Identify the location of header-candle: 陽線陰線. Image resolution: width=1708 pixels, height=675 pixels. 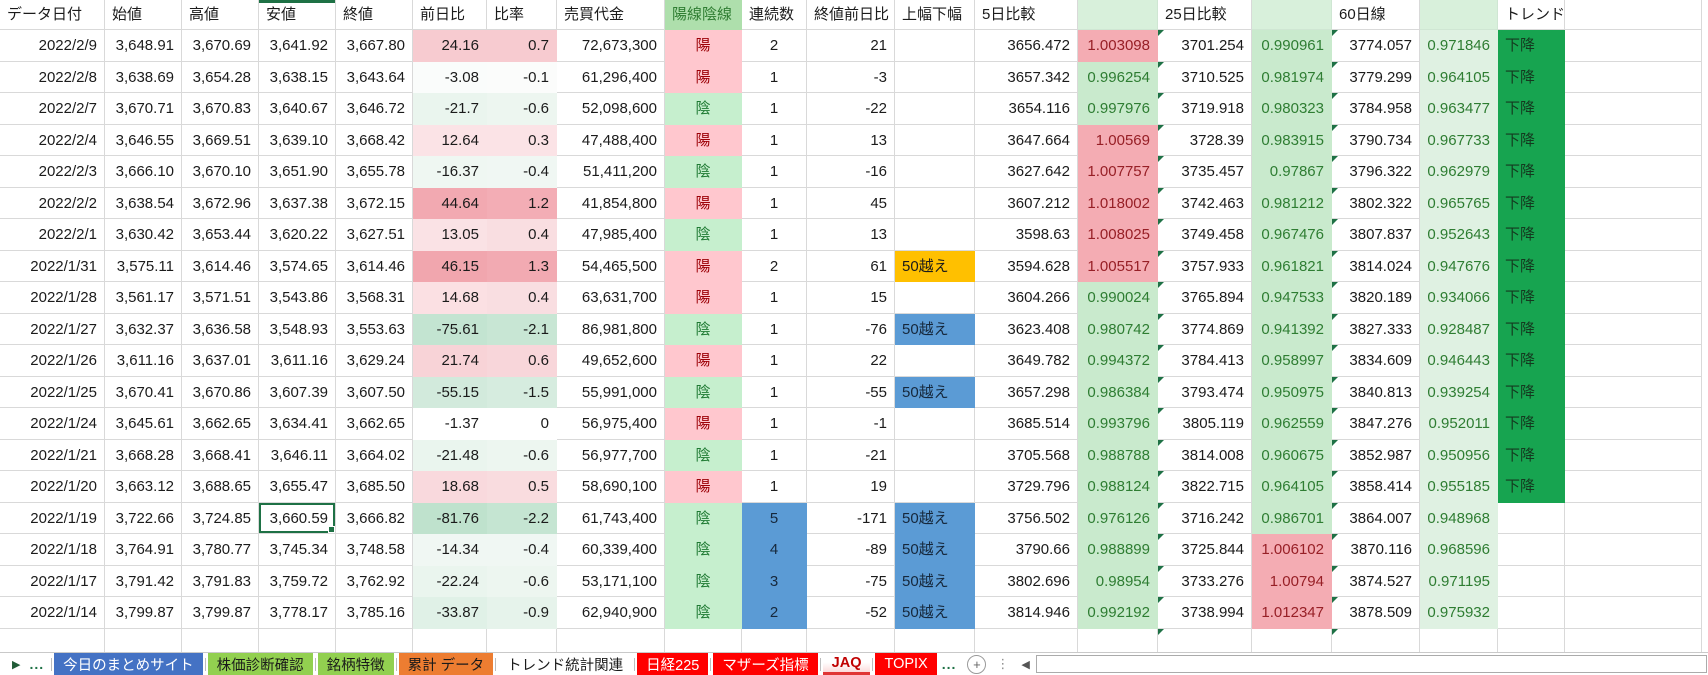
(703, 15).